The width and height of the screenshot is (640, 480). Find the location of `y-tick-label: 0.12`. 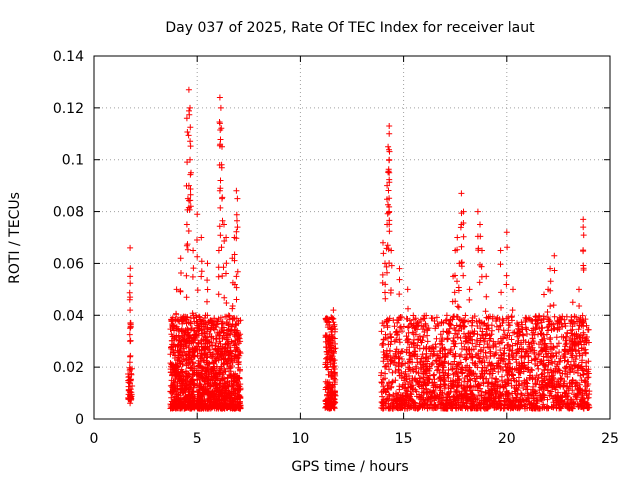

y-tick-label: 0.12 is located at coordinates (68, 109).